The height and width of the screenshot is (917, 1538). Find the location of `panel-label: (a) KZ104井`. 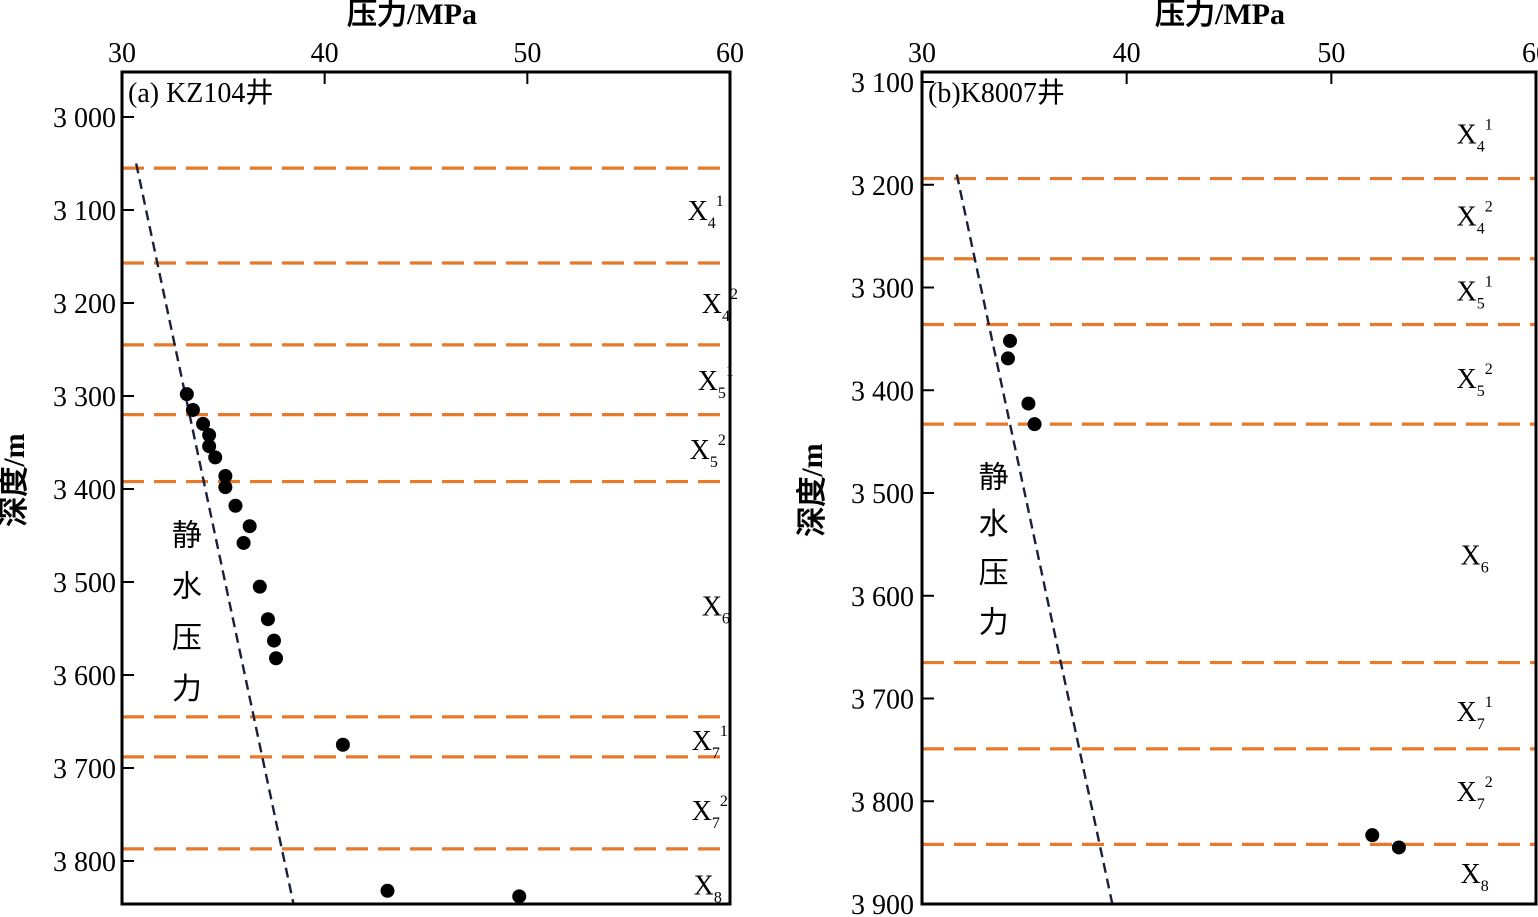

panel-label: (a) KZ104井 is located at coordinates (200, 93).